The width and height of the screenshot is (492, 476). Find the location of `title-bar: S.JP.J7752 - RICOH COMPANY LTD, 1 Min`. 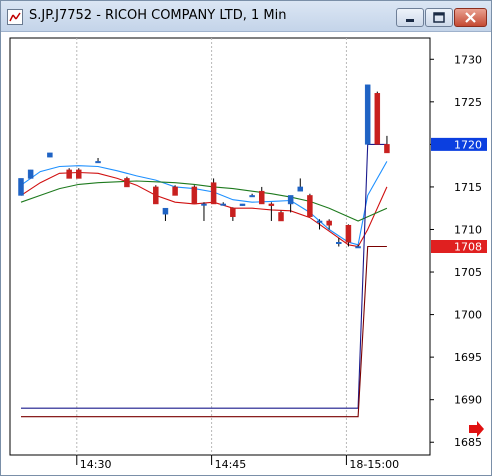

title-bar: S.JP.J7752 - RICOH COMPANY LTD, 1 Min is located at coordinates (246, 16).